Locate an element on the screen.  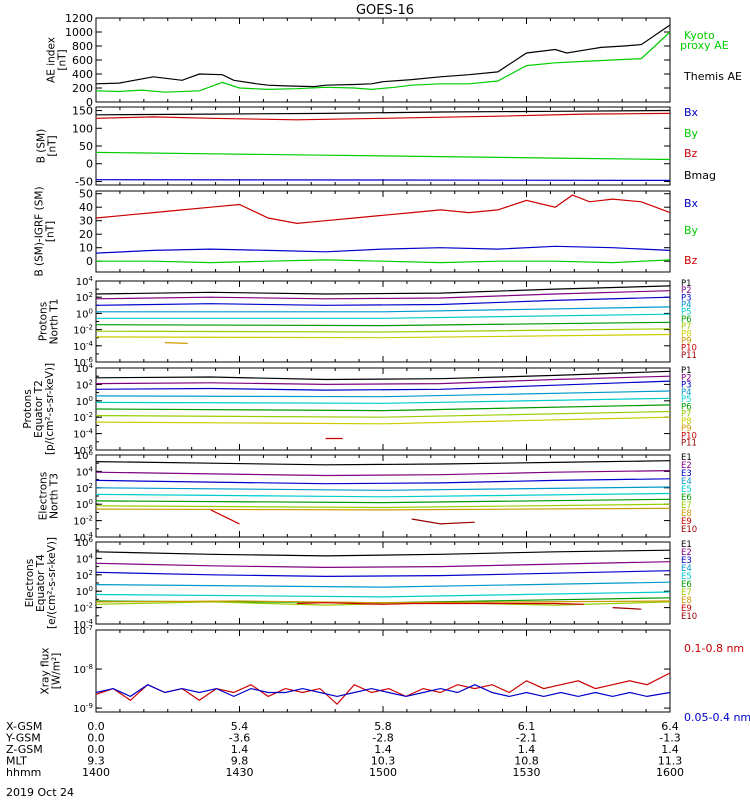
series-line-p7 is located at coordinates (383, 414).